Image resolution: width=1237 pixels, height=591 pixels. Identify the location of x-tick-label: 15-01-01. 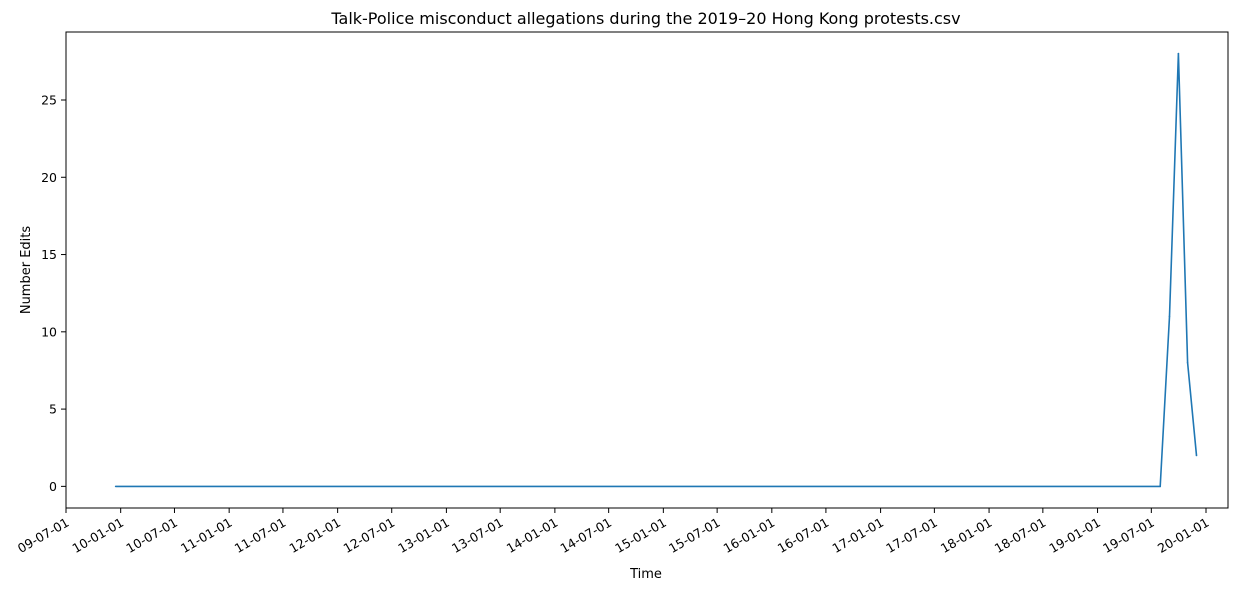
(640, 535).